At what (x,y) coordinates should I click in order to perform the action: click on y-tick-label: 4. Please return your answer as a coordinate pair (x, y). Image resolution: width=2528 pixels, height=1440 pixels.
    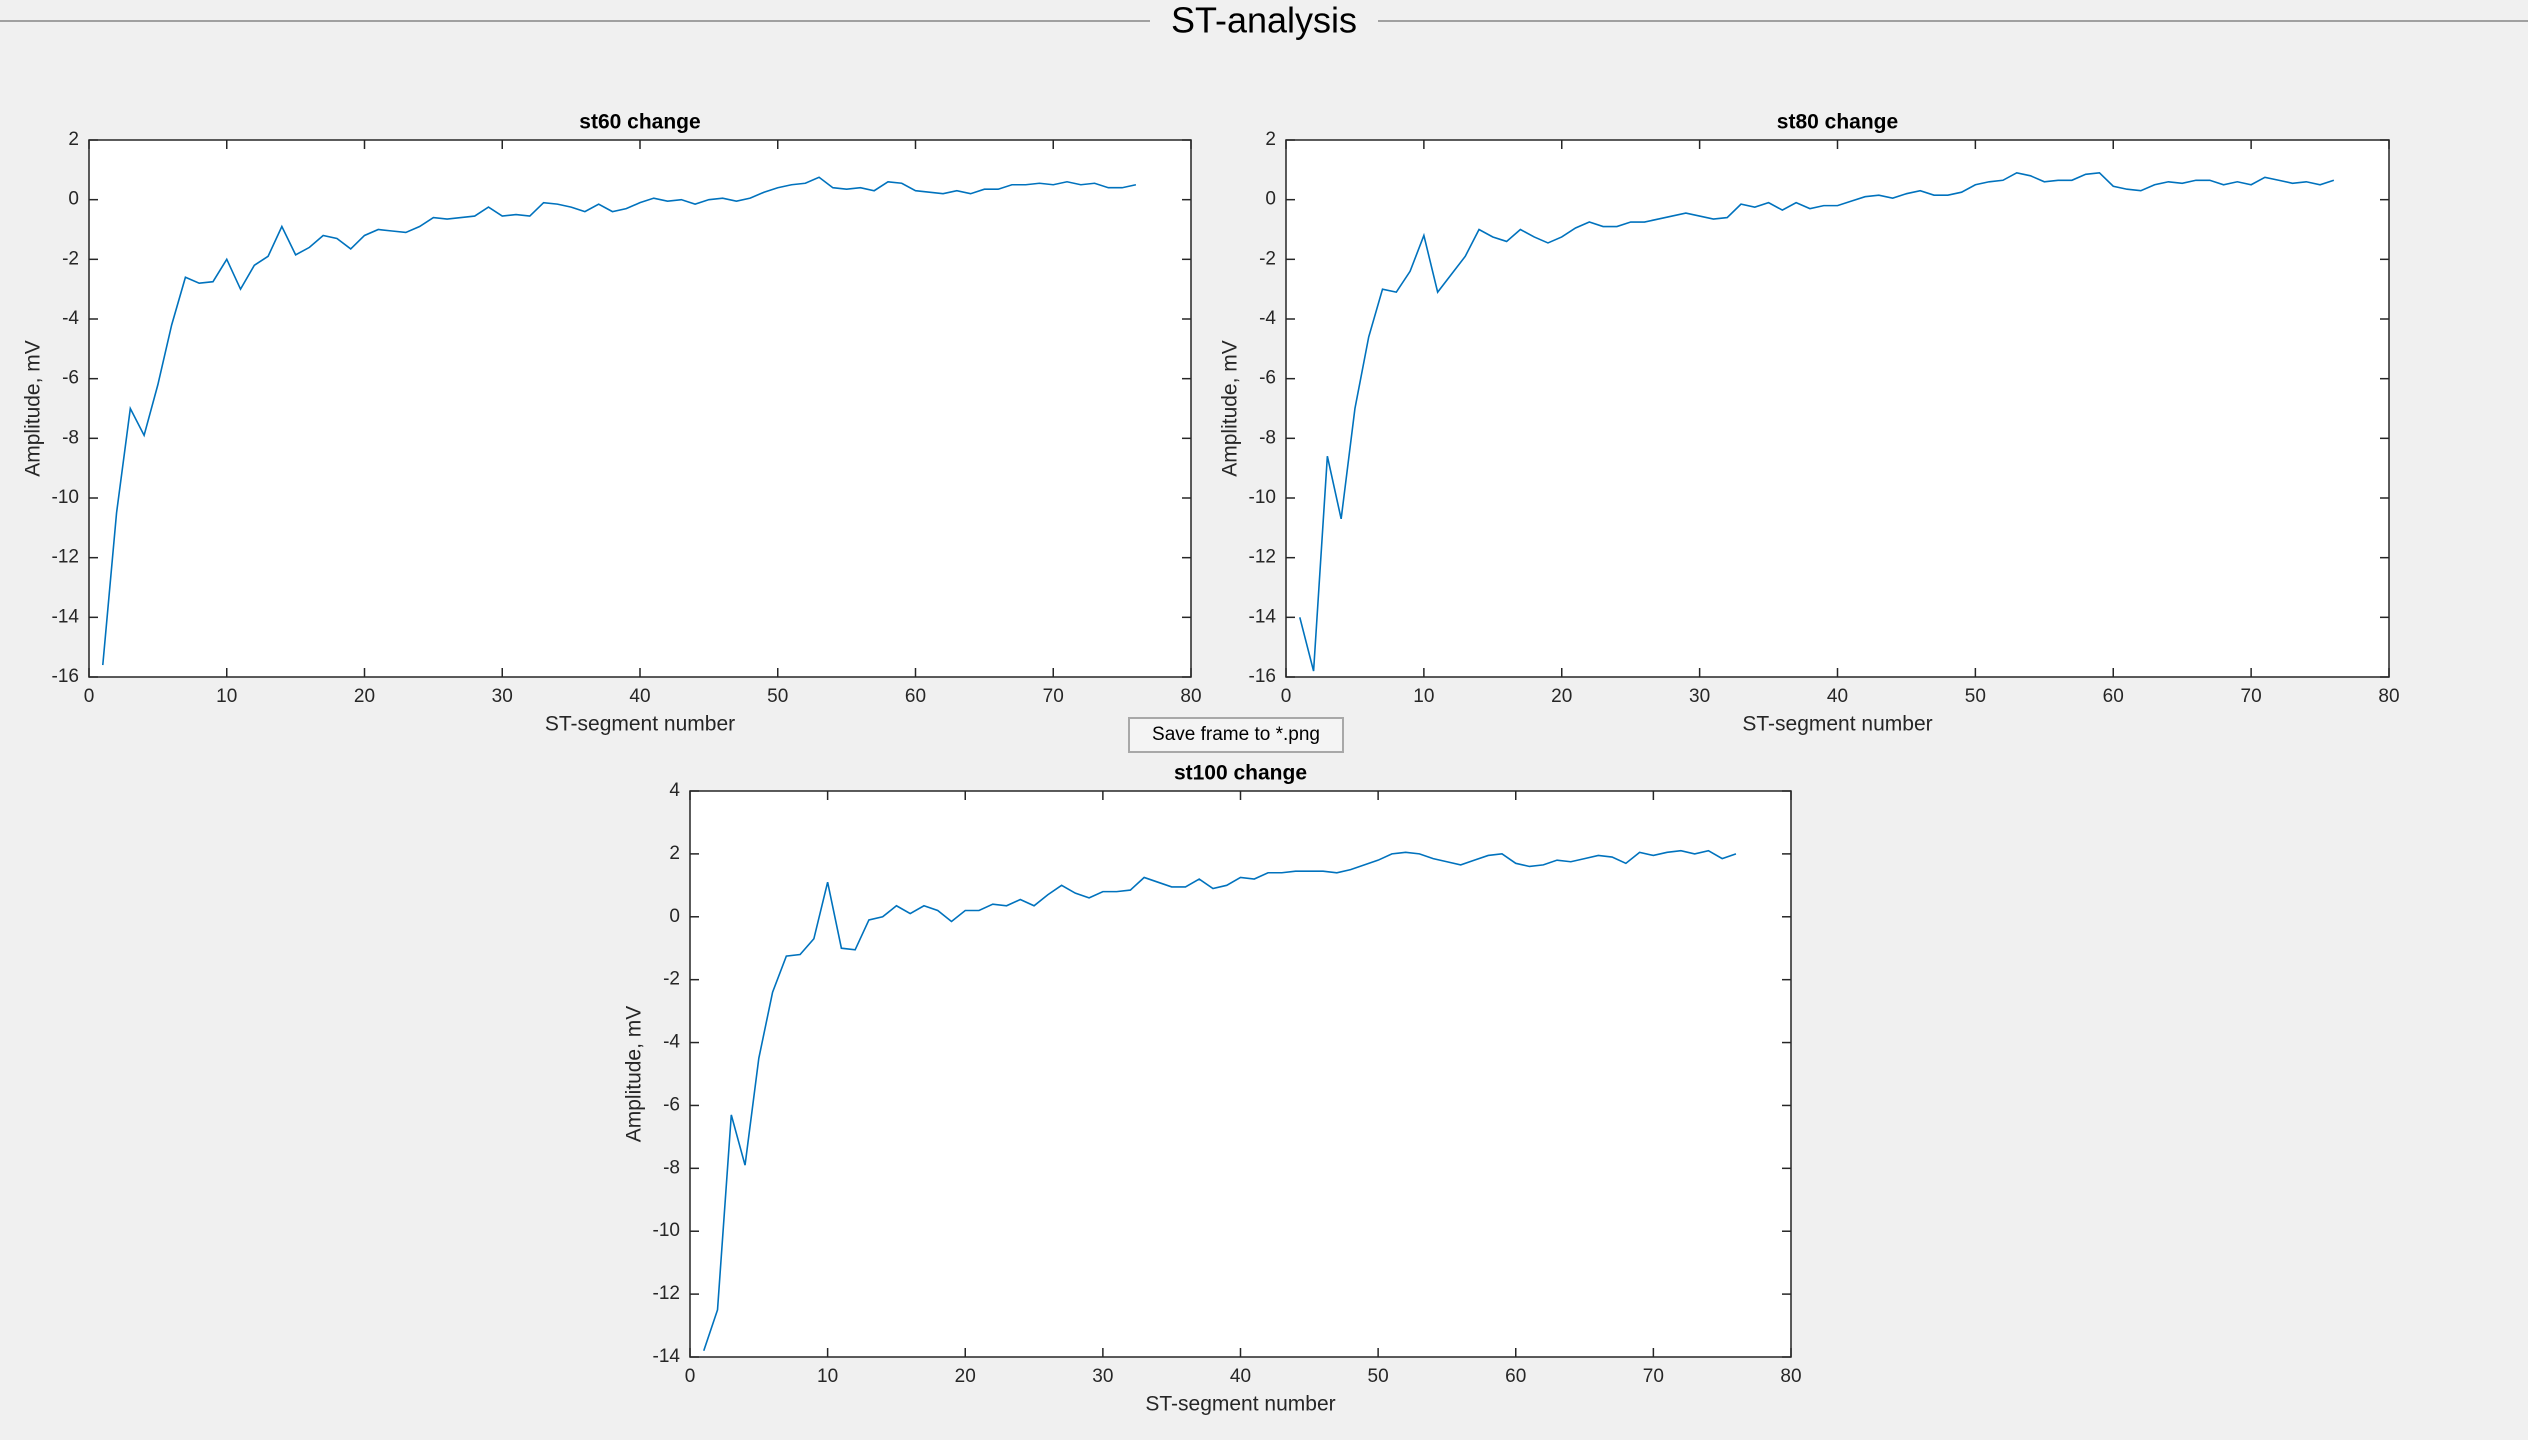
    Looking at the image, I should click on (674, 790).